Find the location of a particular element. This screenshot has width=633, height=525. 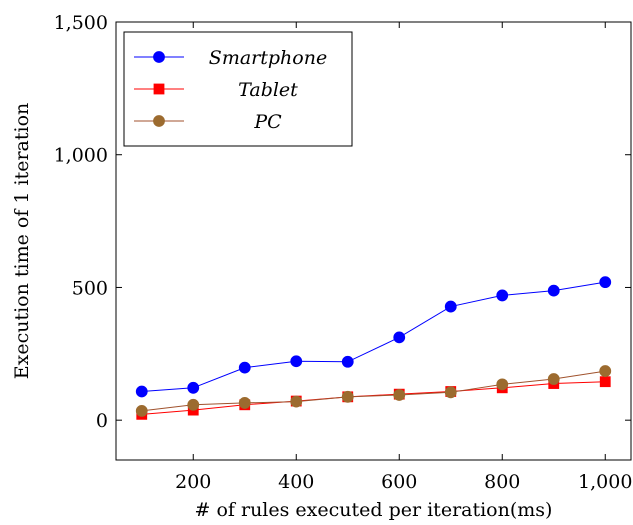

y-tick-label: 1,000 is located at coordinates (81, 156).